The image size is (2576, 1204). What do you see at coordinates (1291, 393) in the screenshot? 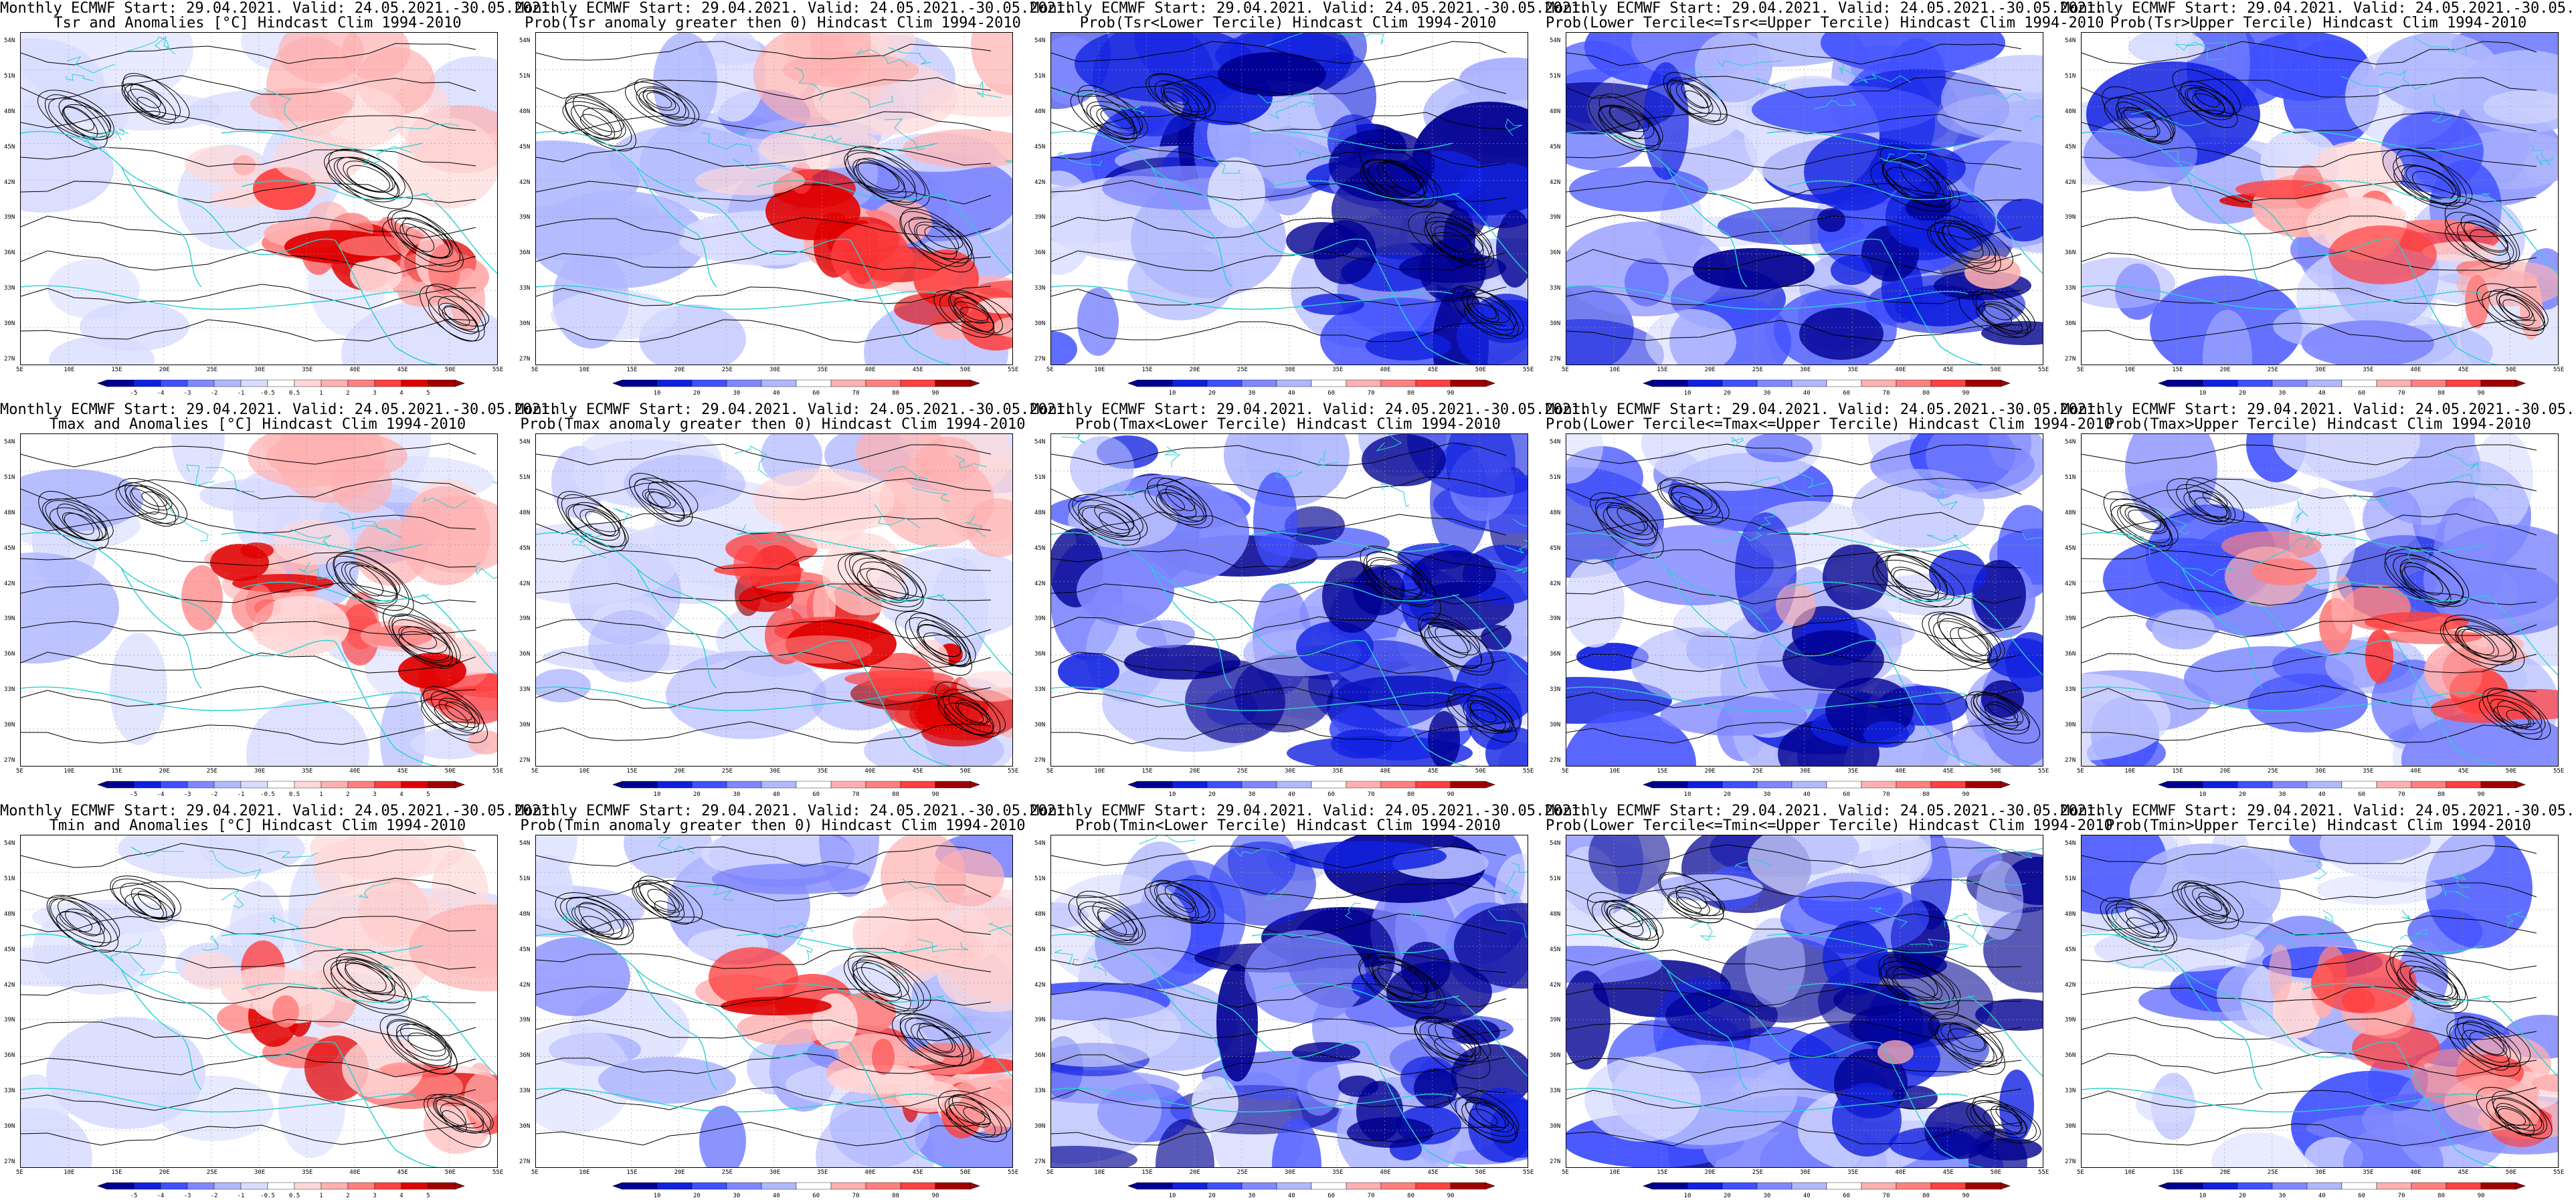
I see `colorbar-tick-label: 40` at bounding box center [1291, 393].